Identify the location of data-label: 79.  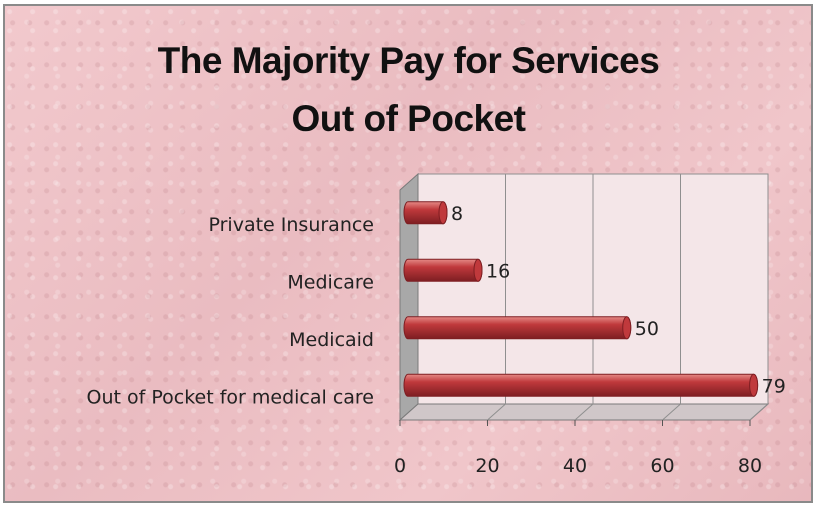
(774, 386).